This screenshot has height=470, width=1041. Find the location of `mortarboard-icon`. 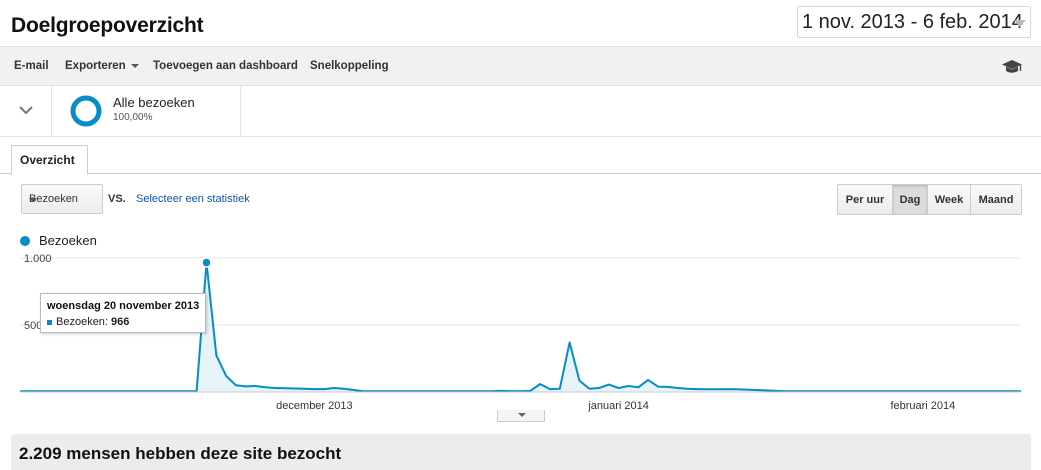

mortarboard-icon is located at coordinates (1012, 67).